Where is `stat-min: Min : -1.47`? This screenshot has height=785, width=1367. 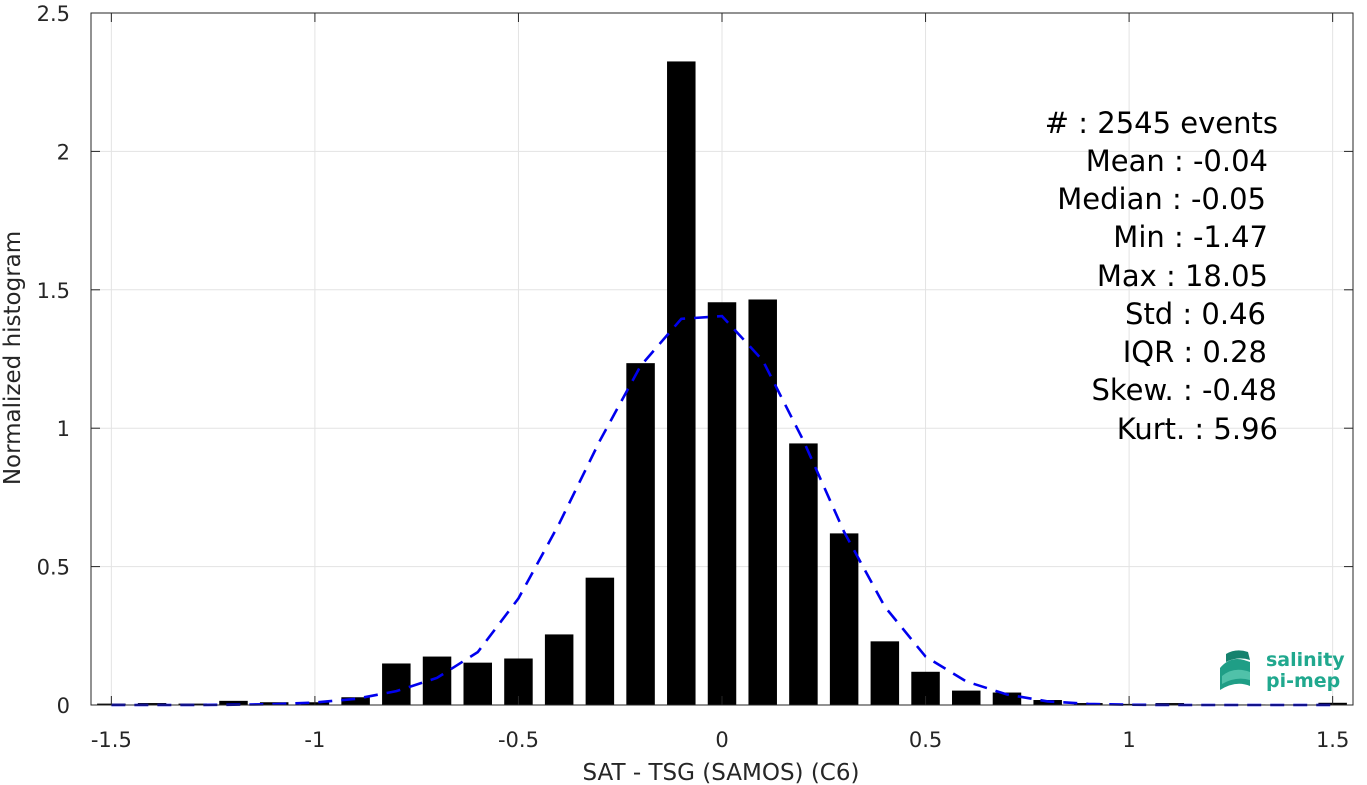
stat-min: Min : -1.47 is located at coordinates (1190, 237).